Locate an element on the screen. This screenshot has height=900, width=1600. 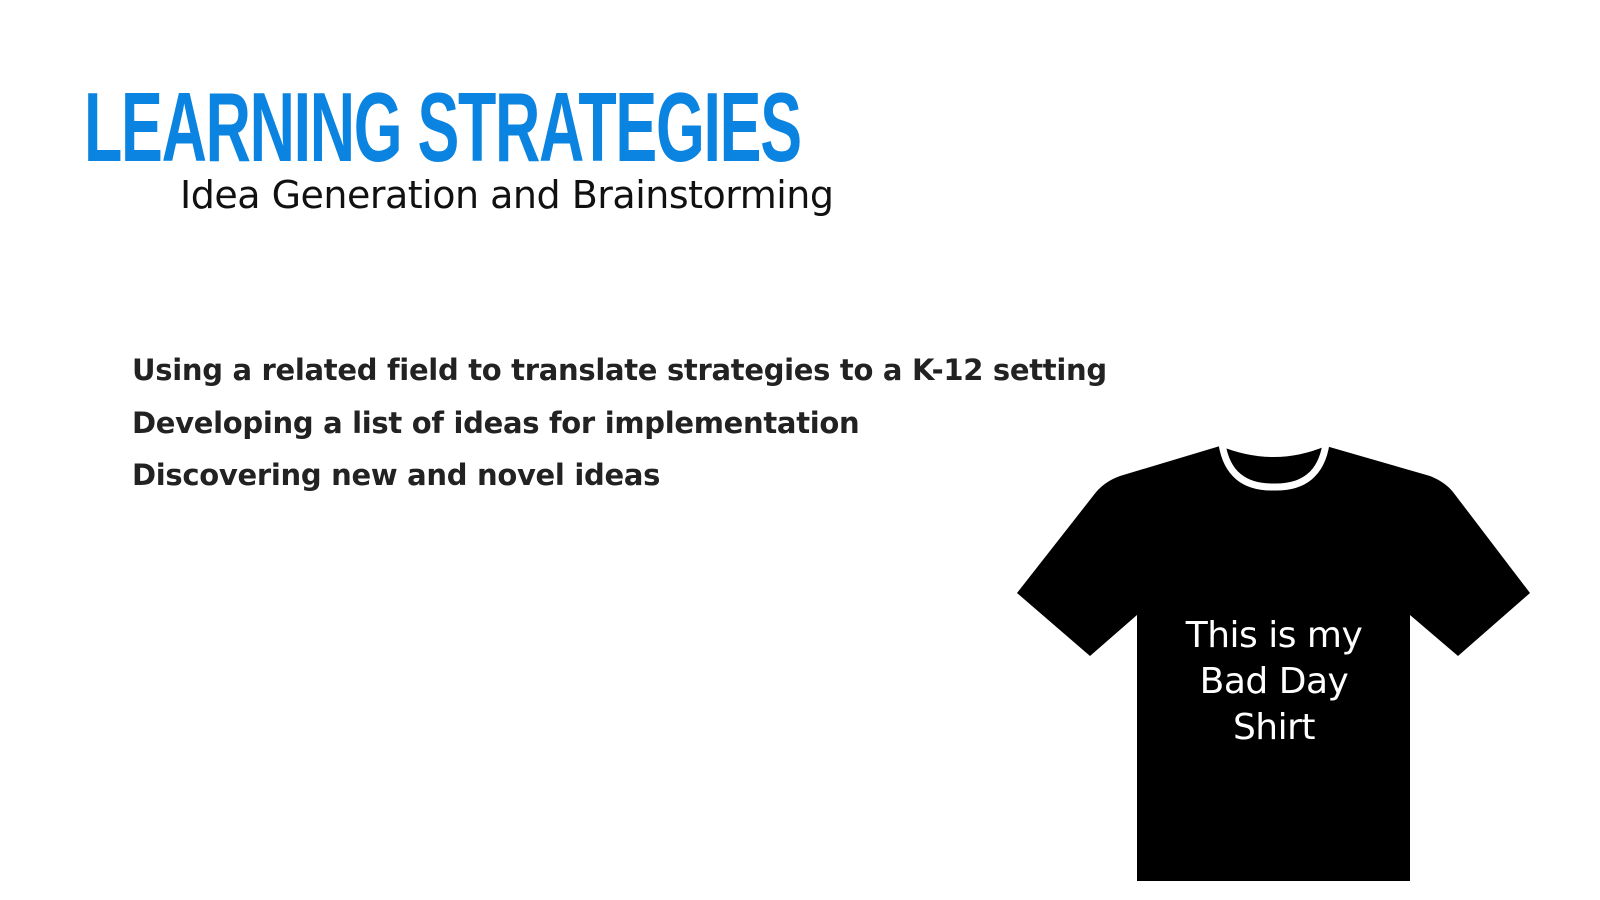
shirt-caption-line: This is my is located at coordinates (1274, 635).